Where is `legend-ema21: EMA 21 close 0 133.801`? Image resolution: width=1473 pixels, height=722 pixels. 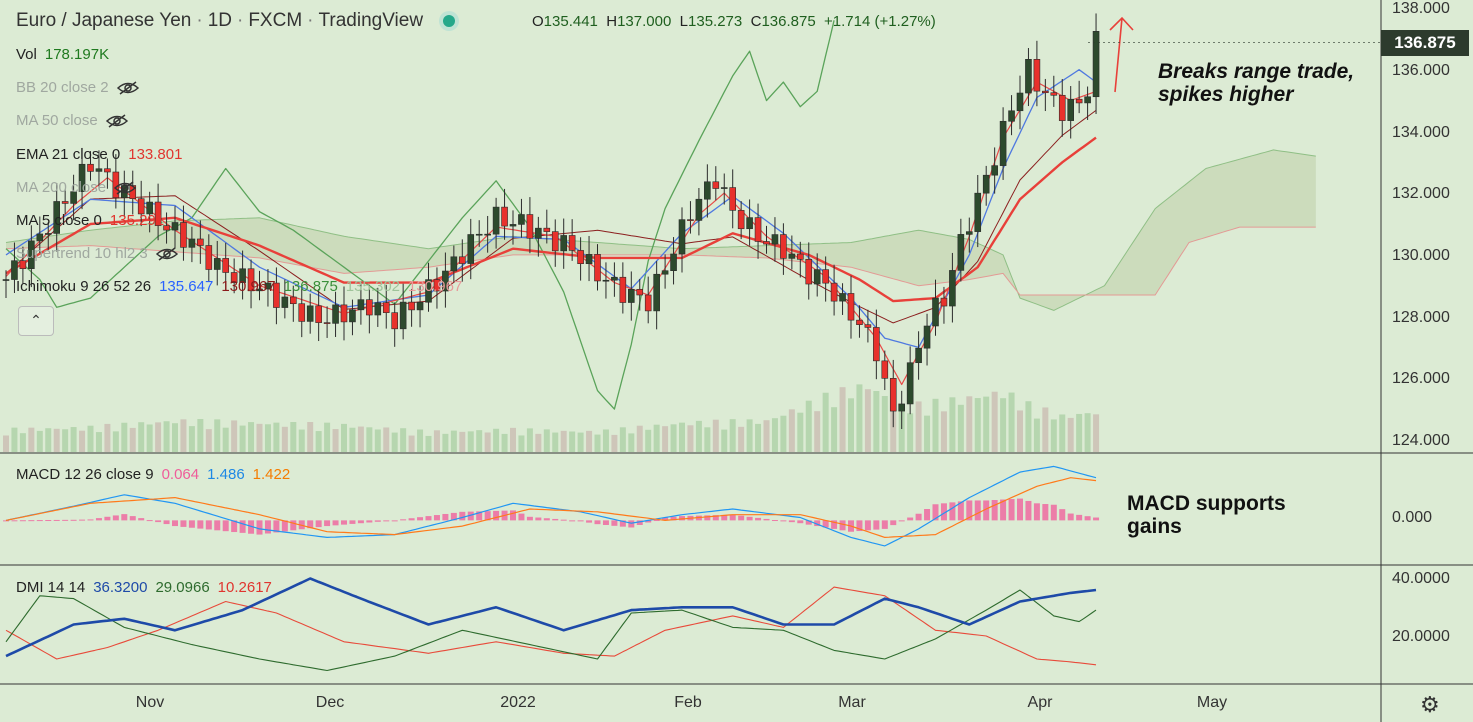
legend-ema21: EMA 21 close 0 133.801 is located at coordinates (99, 154).